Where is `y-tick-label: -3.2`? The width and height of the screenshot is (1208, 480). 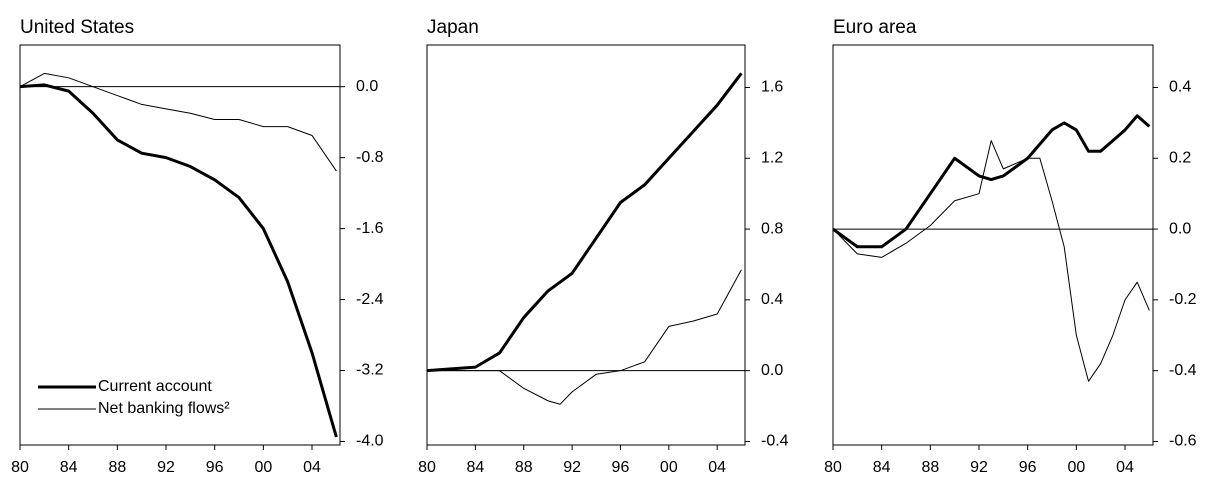
y-tick-label: -3.2 is located at coordinates (370, 370).